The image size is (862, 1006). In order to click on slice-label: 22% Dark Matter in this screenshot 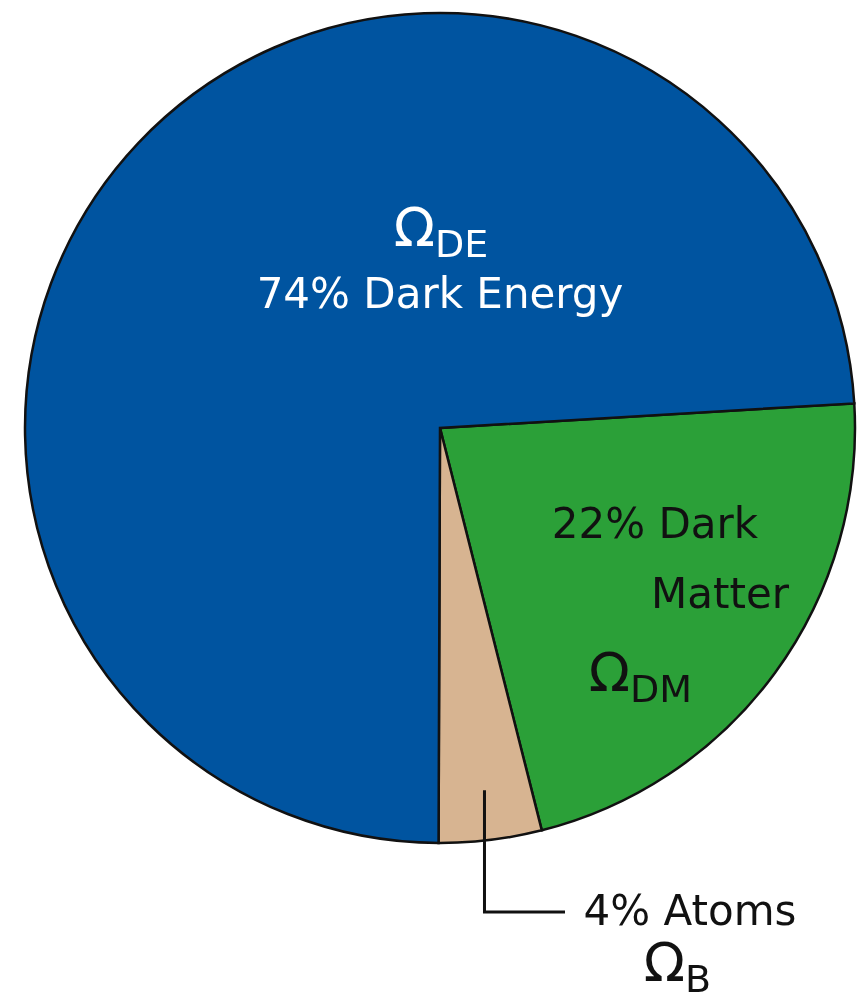, I will do `click(670, 558)`.